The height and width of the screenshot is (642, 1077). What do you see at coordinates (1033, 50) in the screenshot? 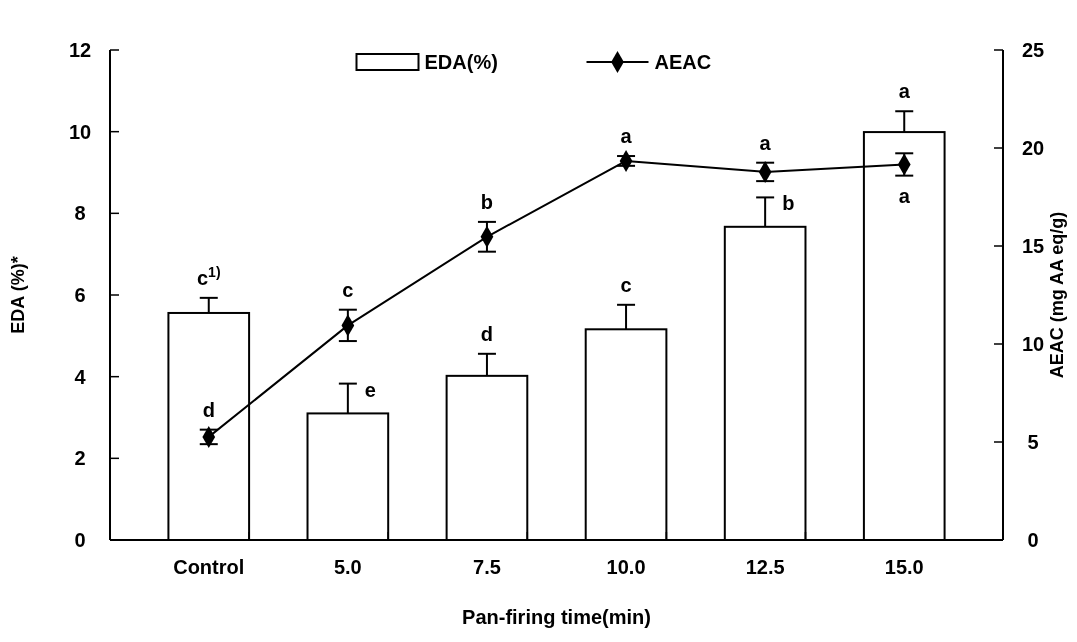
I see `y2-tick-label: 25` at bounding box center [1033, 50].